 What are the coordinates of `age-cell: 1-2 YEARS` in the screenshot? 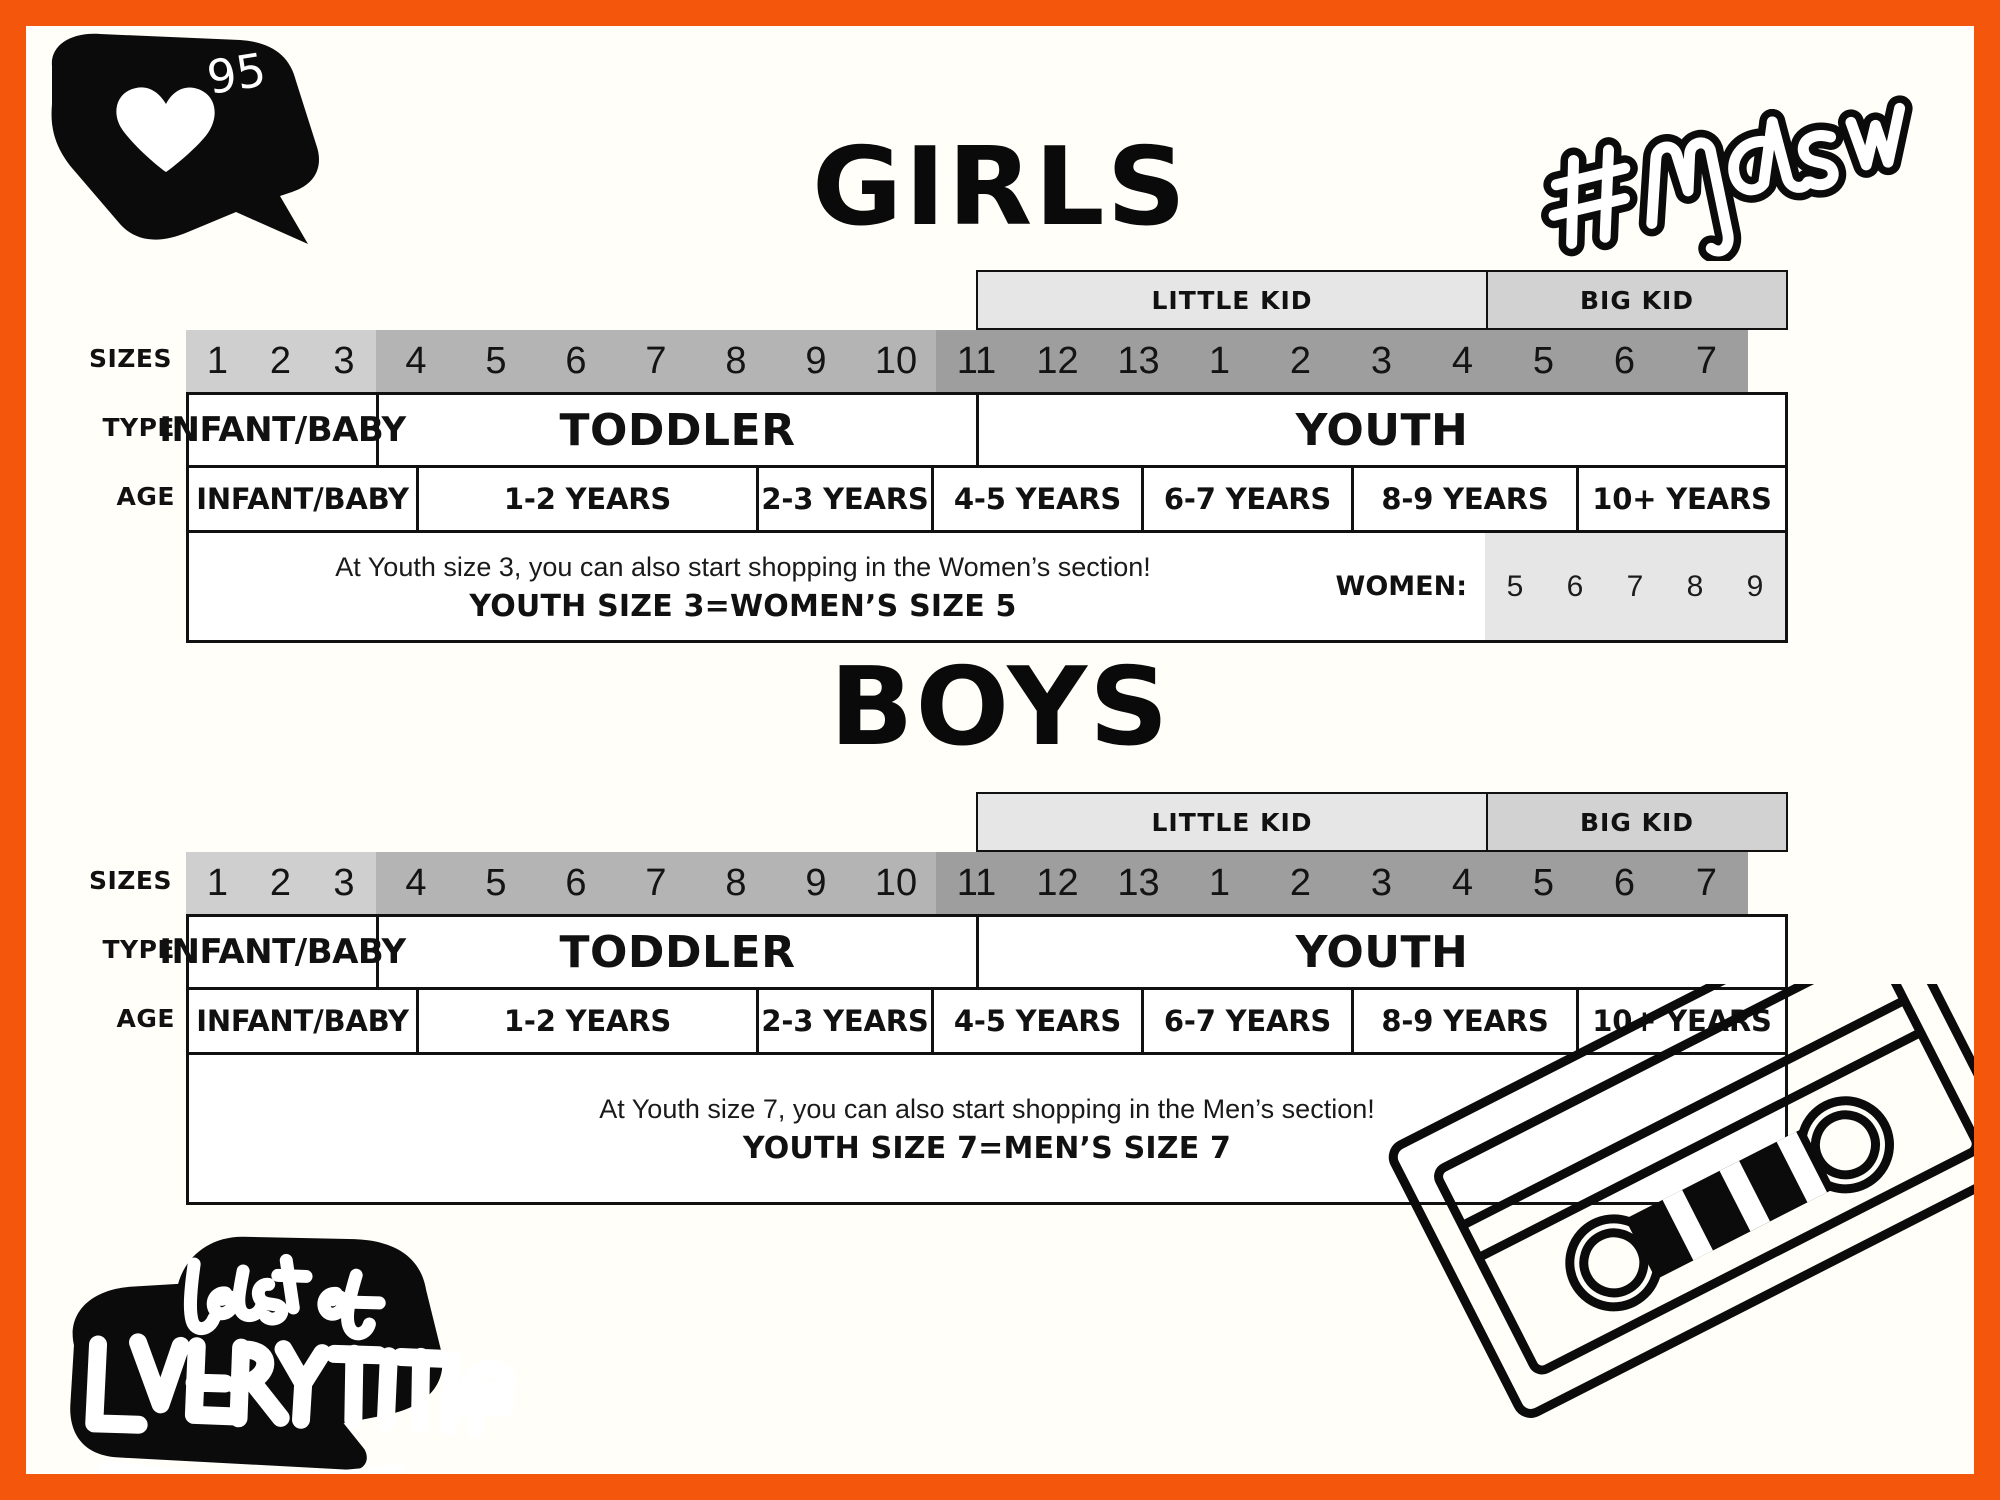 It's located at (589, 1021).